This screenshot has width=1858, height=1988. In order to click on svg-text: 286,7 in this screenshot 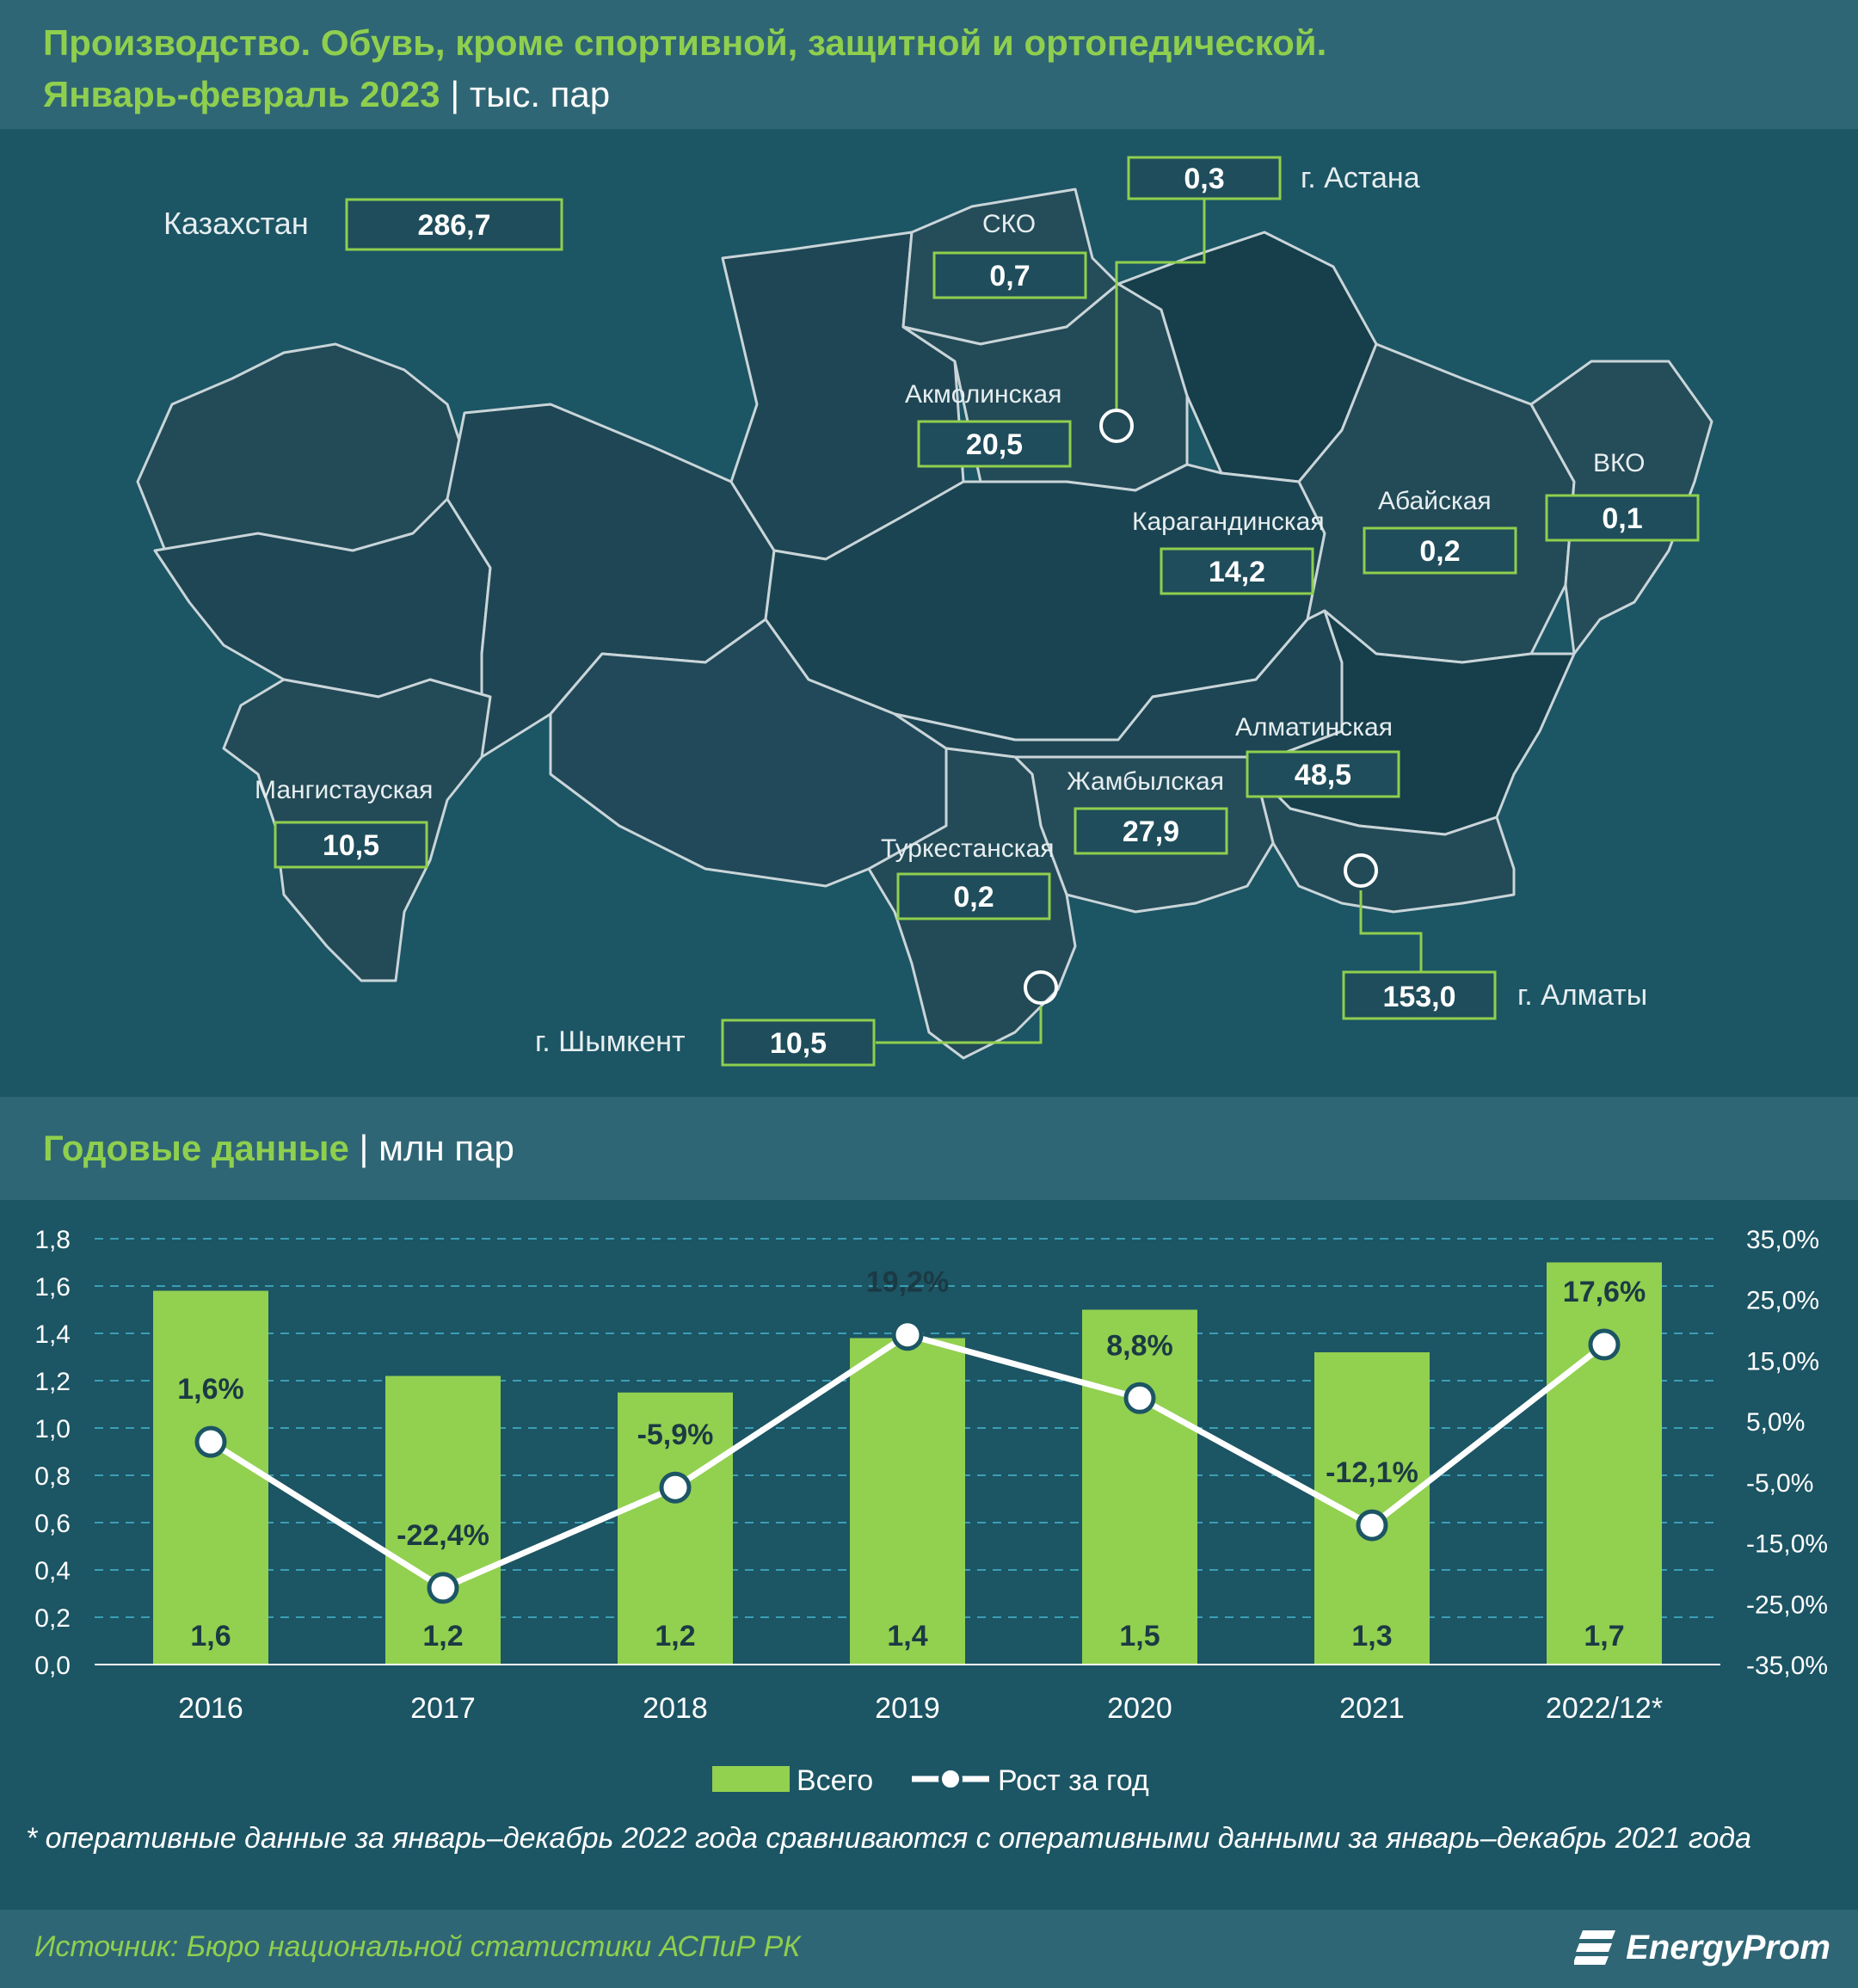, I will do `click(453, 225)`.